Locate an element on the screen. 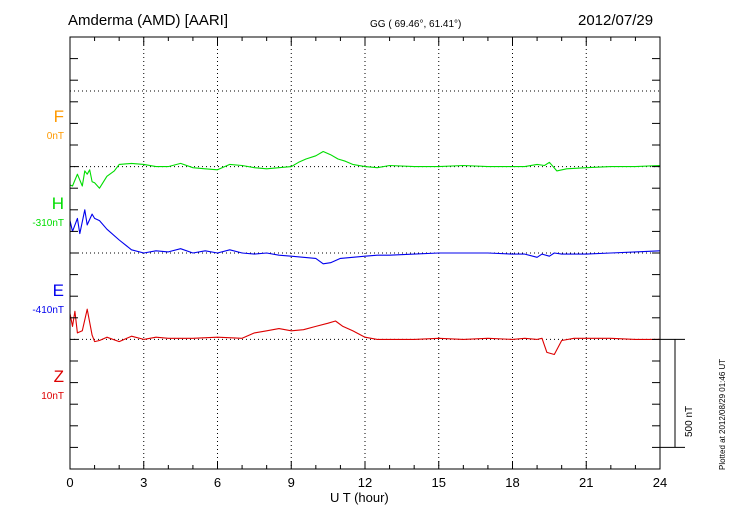  series-offset-e: -410nT is located at coordinates (48, 310).